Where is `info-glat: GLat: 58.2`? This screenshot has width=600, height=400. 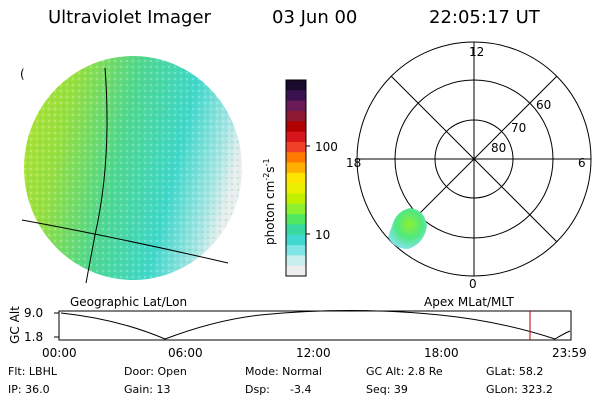
info-glat: GLat: 58.2 is located at coordinates (515, 371).